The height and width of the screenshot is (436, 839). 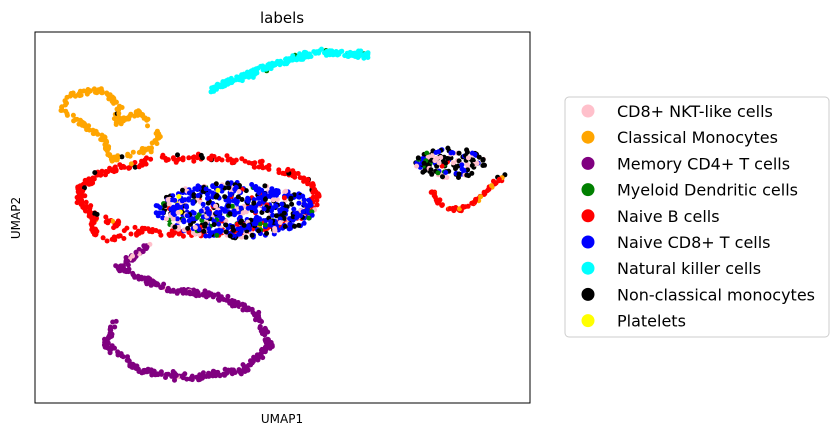 I want to click on legend-label: Natural killer cells, so click(x=689, y=268).